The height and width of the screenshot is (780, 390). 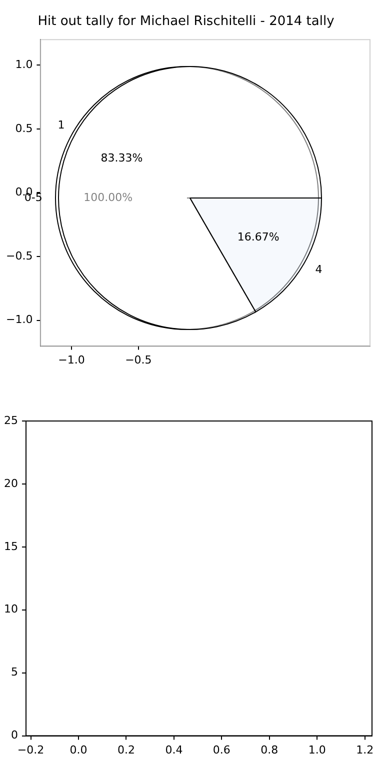 What do you see at coordinates (24, 64) in the screenshot?
I see `y-tick-label: 1.0` at bounding box center [24, 64].